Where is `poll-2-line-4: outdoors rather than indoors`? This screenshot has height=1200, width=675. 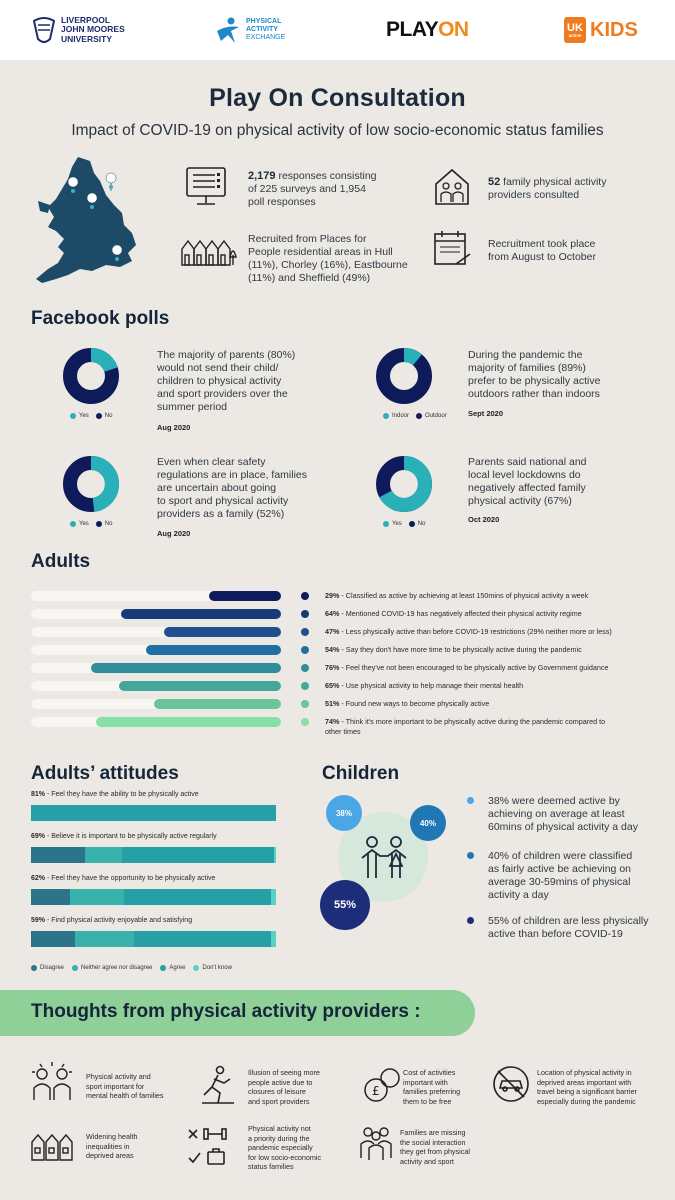 poll-2-line-4: outdoors rather than indoors is located at coordinates (534, 394).